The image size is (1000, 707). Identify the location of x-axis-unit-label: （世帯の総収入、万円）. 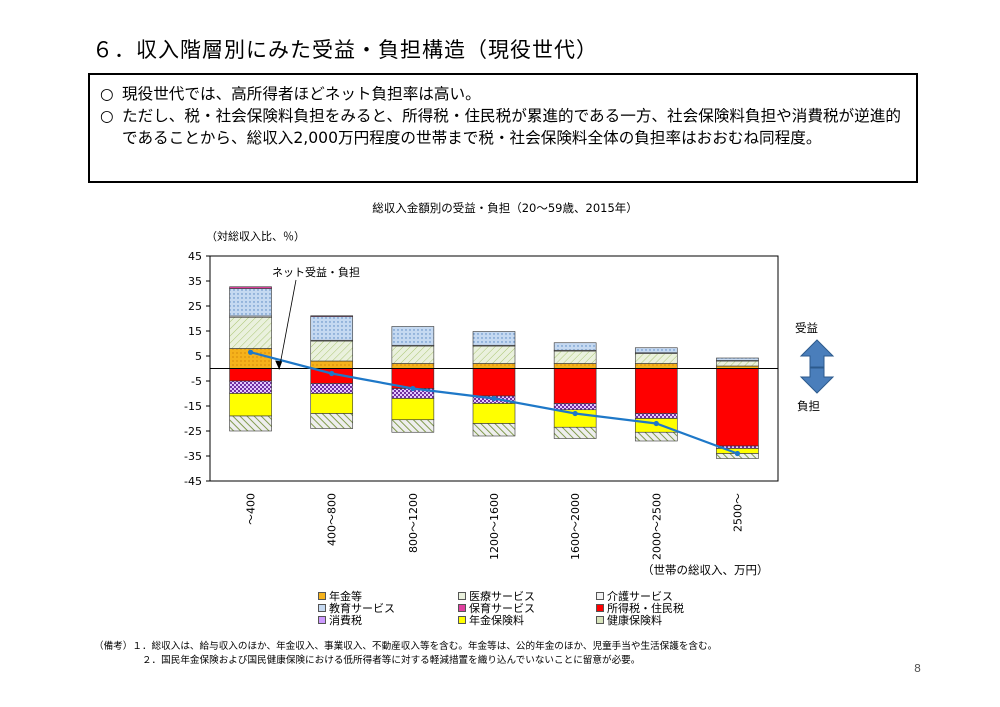
(705, 570).